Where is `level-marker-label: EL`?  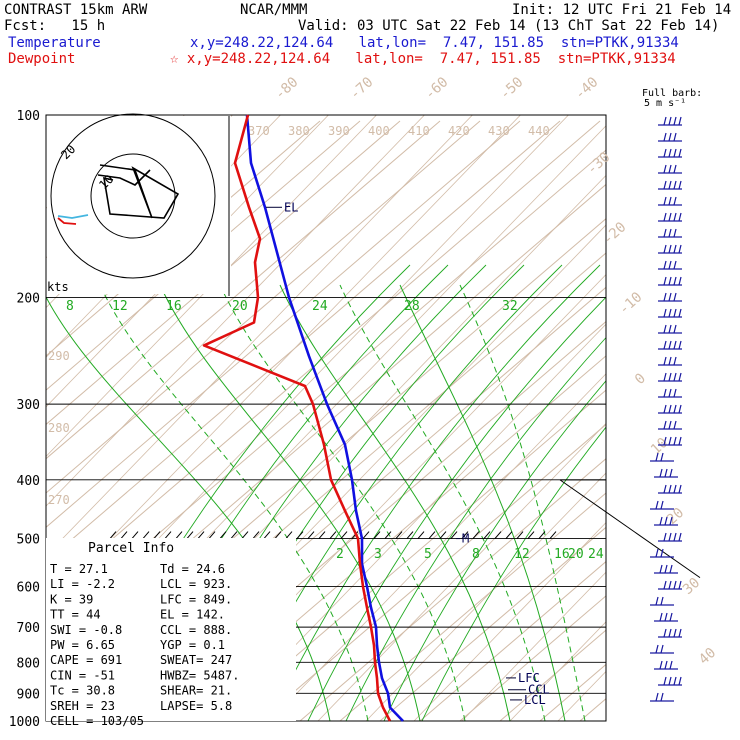
level-marker-label: EL is located at coordinates (291, 207).